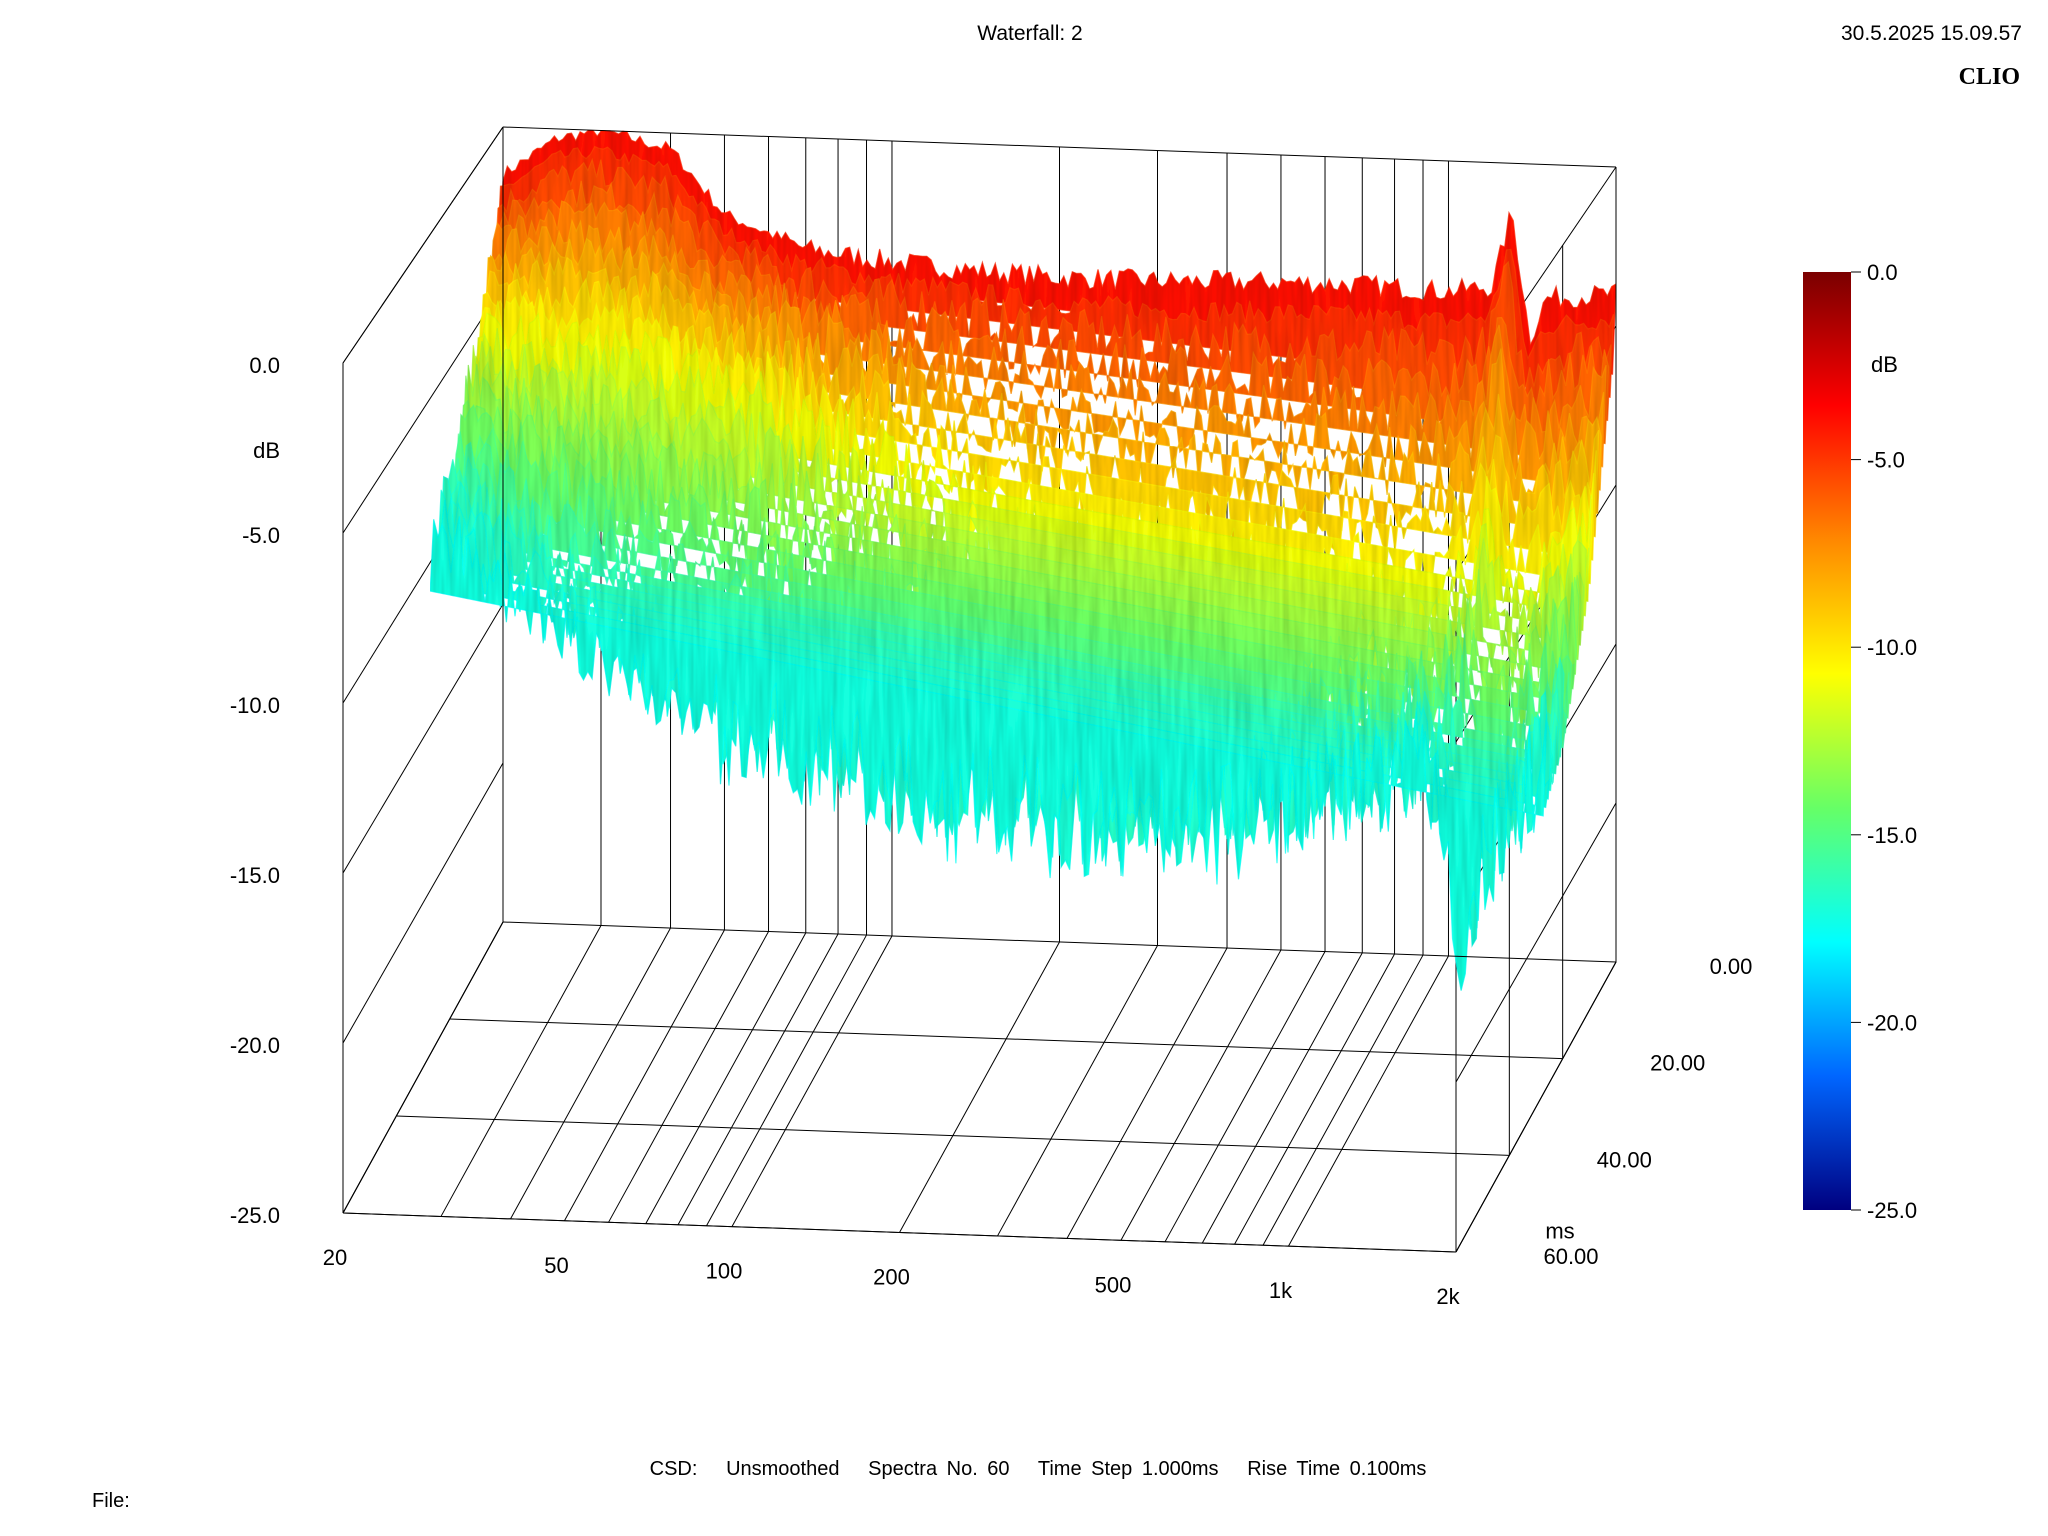 Image resolution: width=2048 pixels, height=1536 pixels. I want to click on x-tick-label: 50, so click(556, 1265).